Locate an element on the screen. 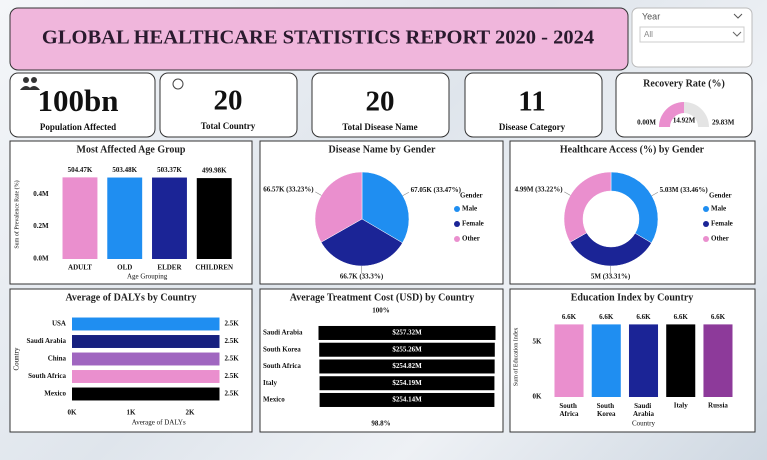 This screenshot has height=460, width=767. data-label: $254.19M is located at coordinates (407, 383).